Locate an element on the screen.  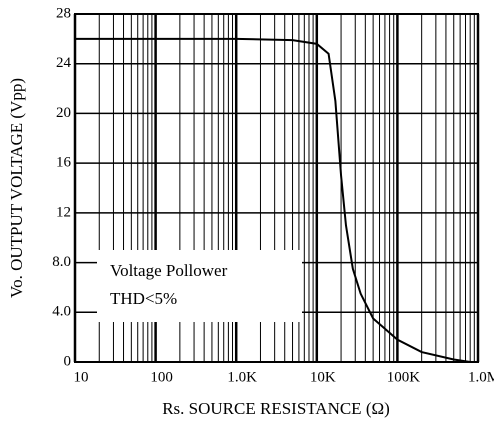
x-tick-label: 100 is located at coordinates (161, 377).